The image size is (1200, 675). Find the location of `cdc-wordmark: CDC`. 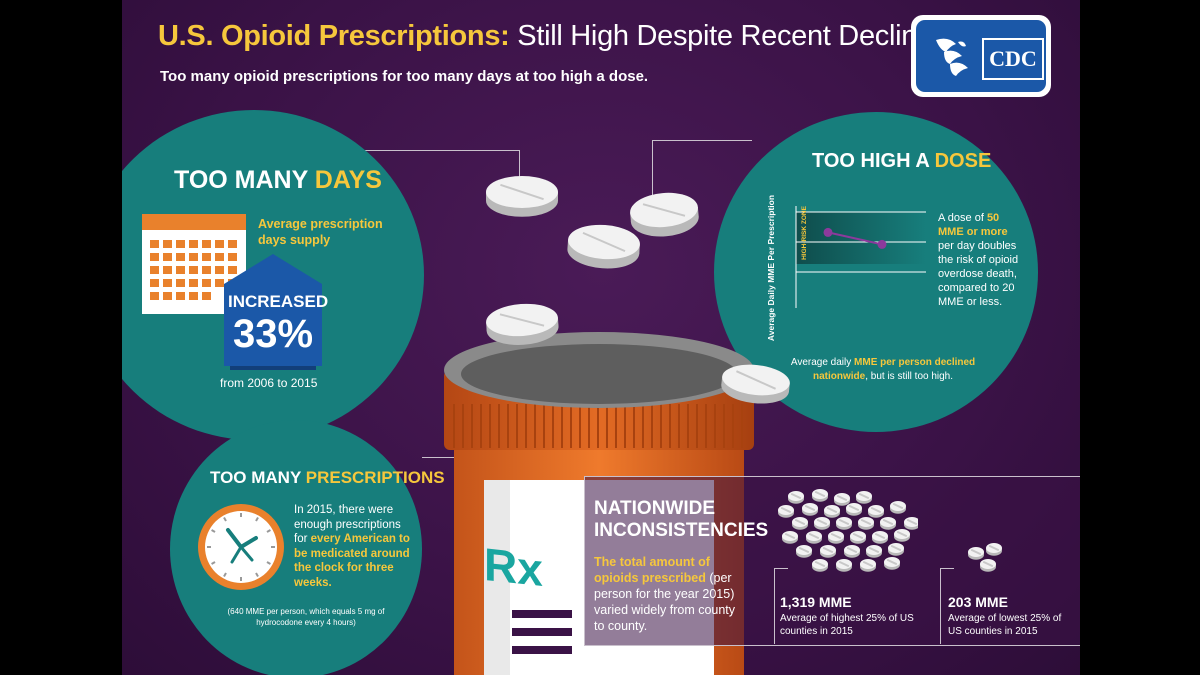

cdc-wordmark: CDC is located at coordinates (1013, 59).